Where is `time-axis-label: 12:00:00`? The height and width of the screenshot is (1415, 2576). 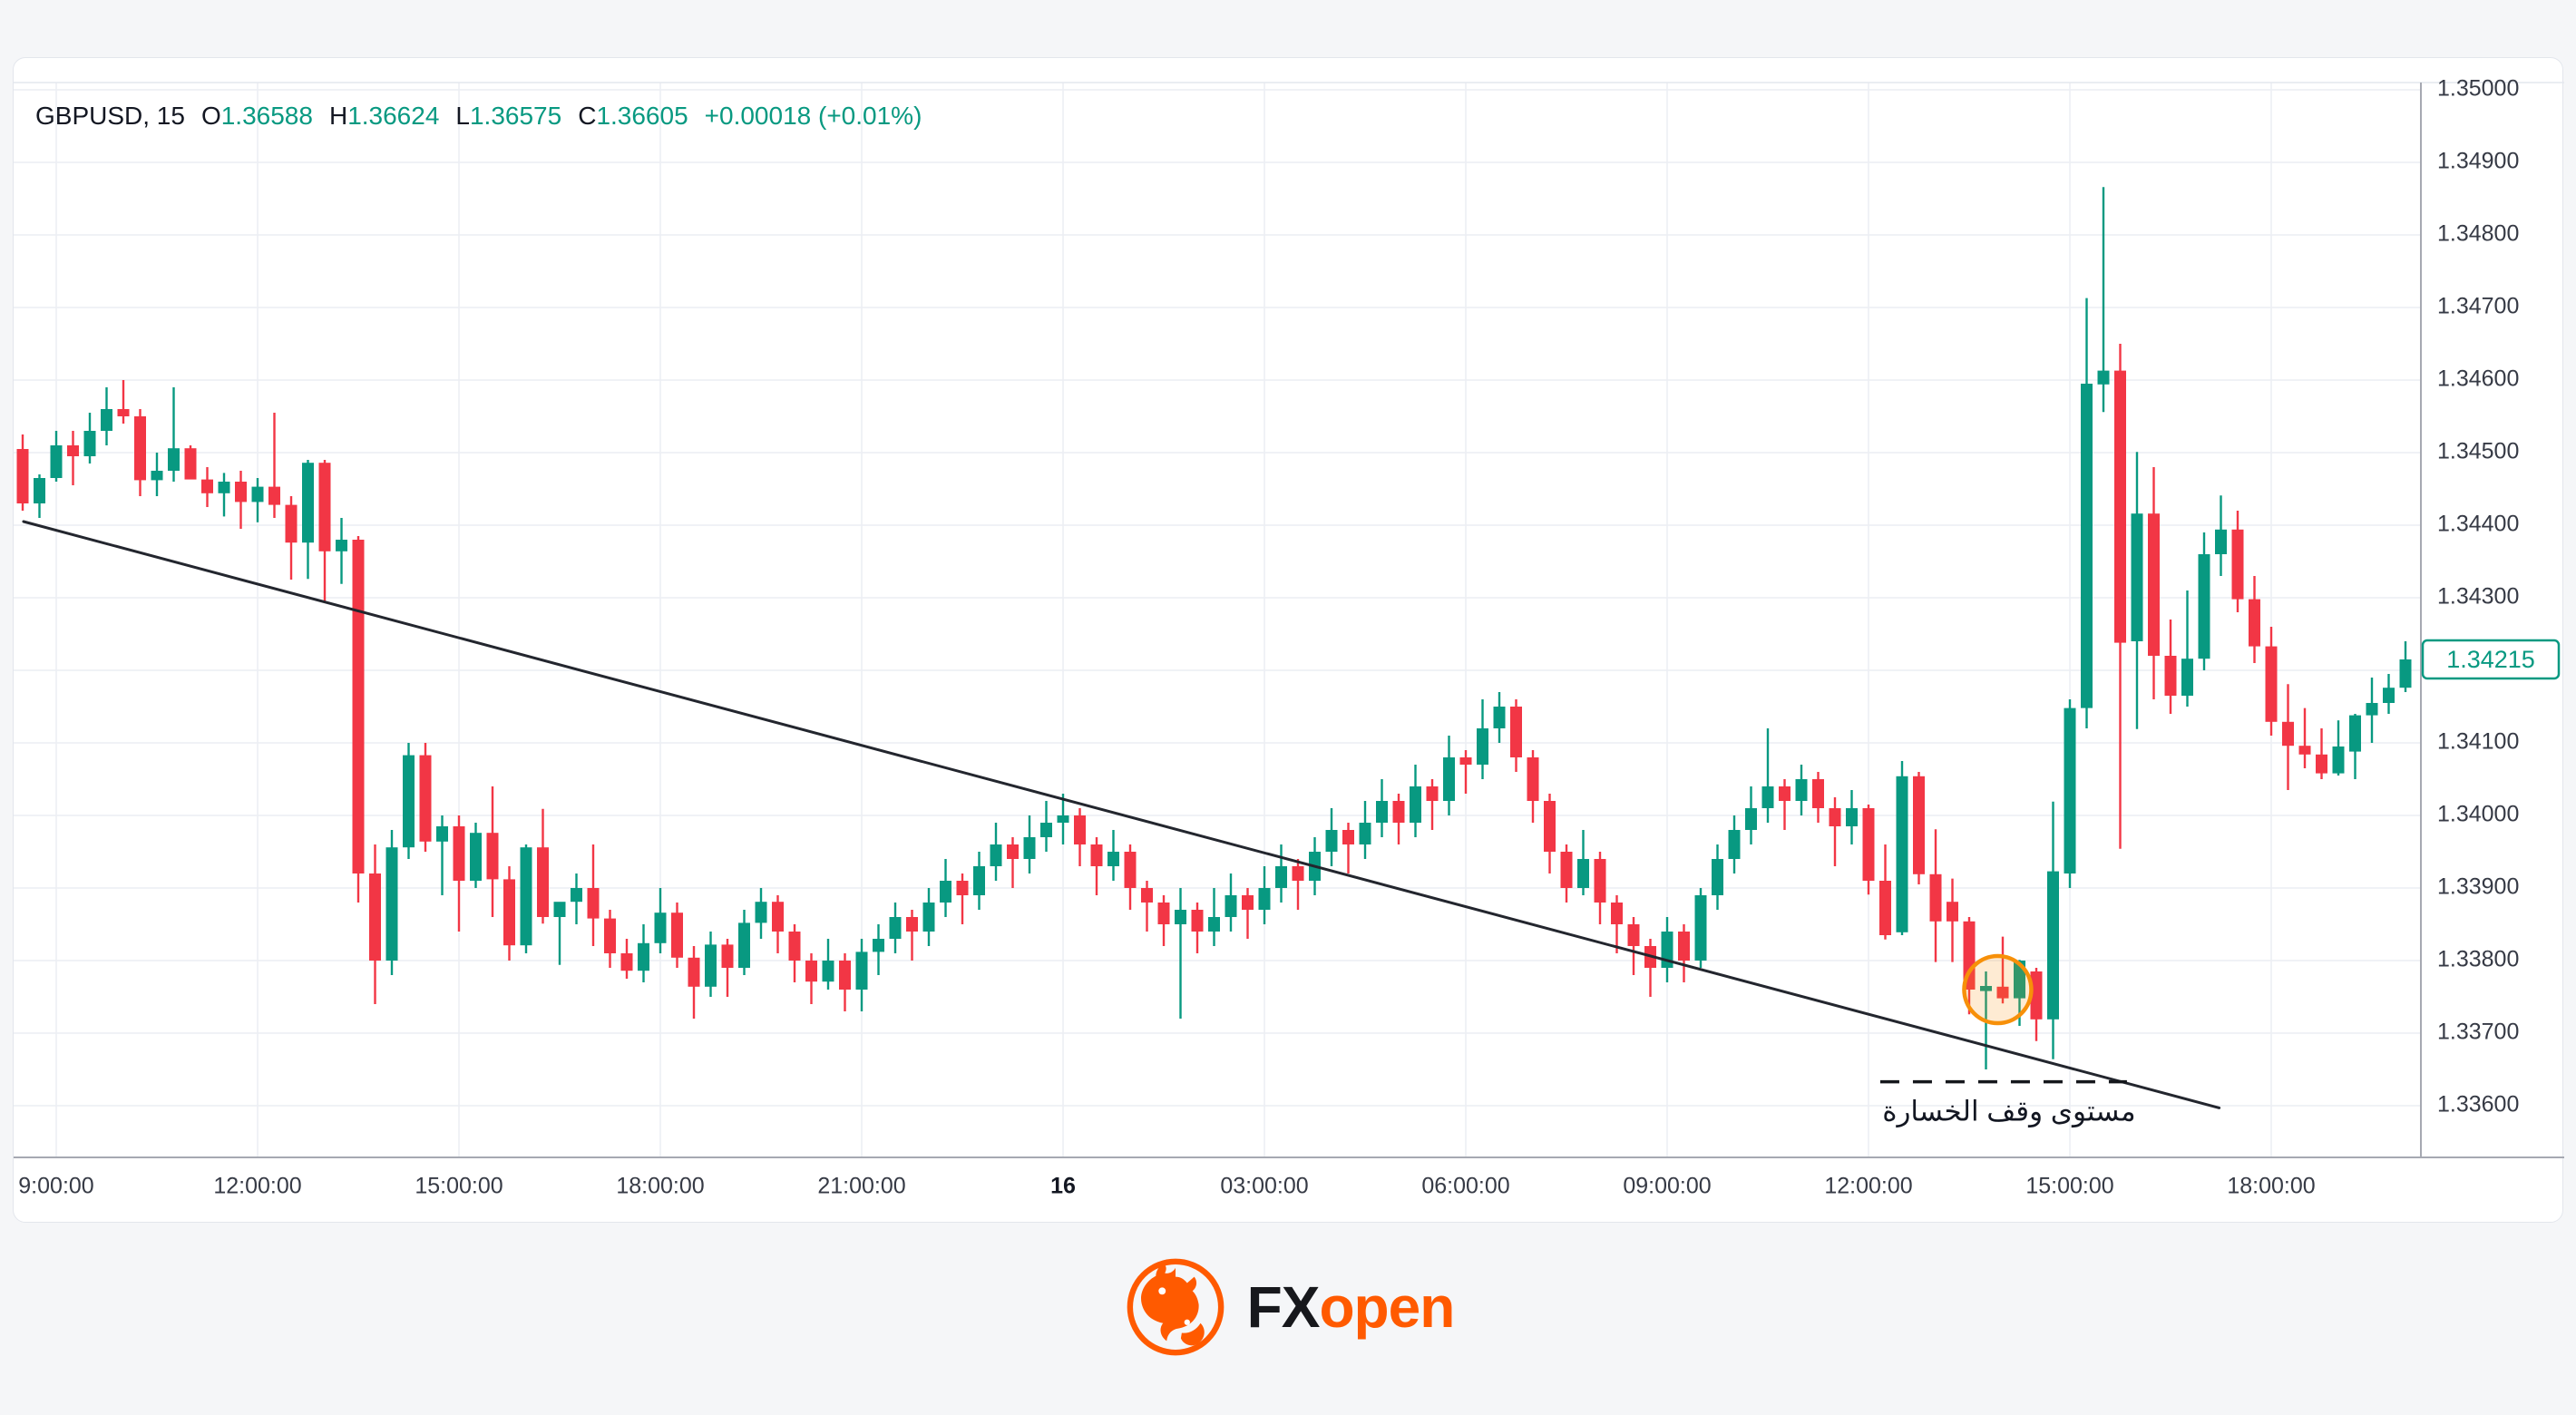
time-axis-label: 12:00:00 is located at coordinates (257, 1187).